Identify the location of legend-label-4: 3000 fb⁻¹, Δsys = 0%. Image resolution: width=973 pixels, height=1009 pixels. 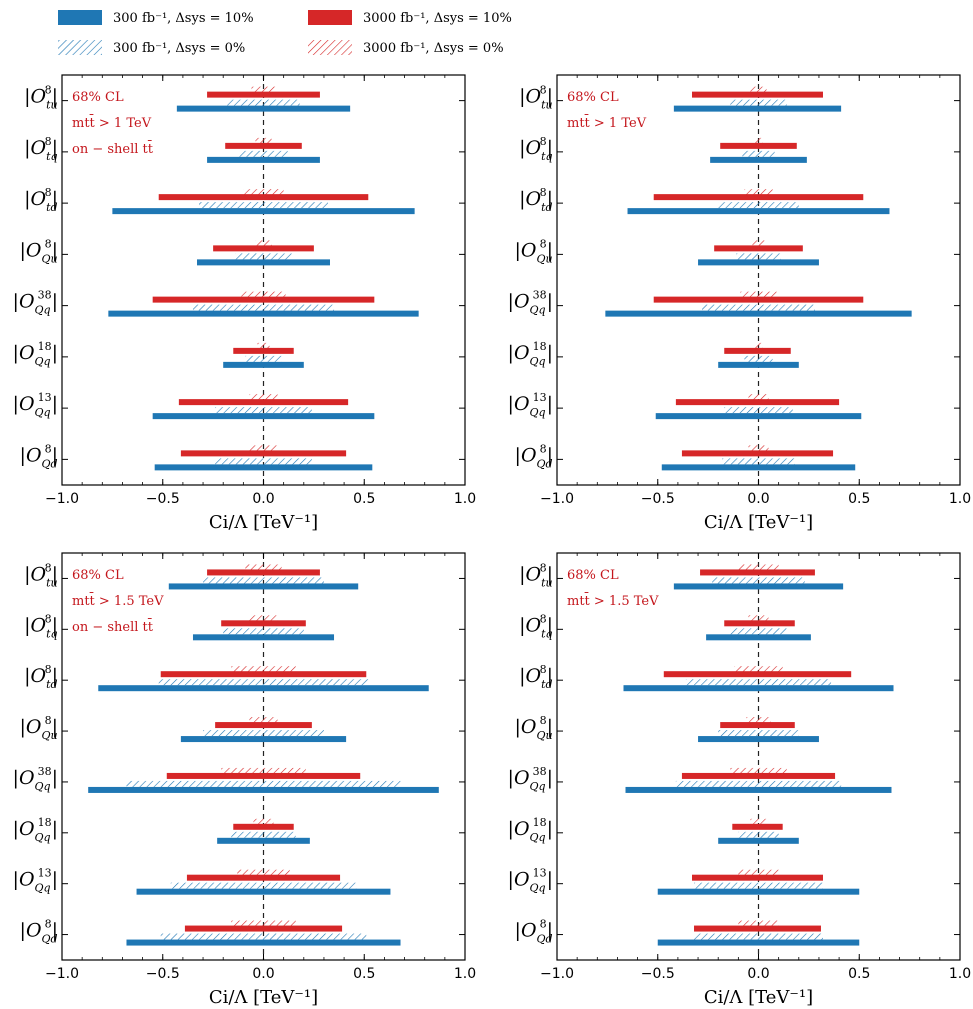
(433, 48).